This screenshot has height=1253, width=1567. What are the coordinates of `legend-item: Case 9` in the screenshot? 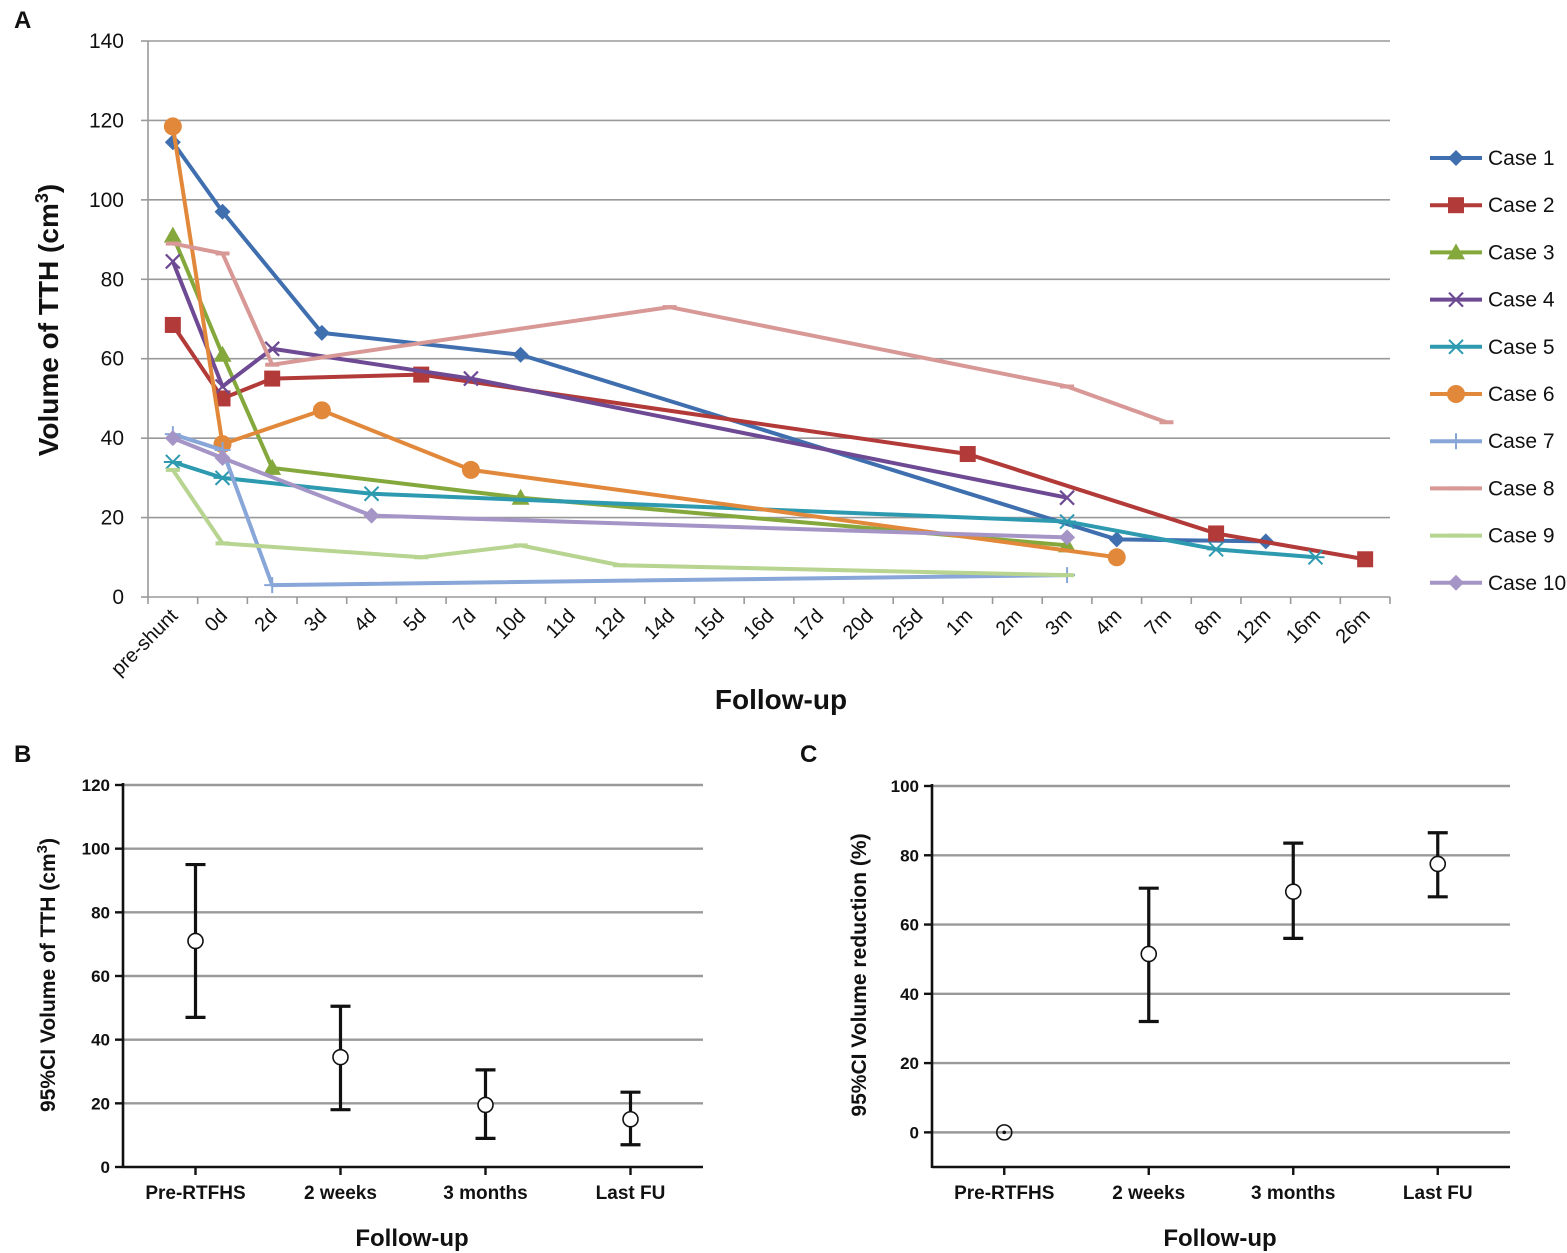 It's located at (1492, 536).